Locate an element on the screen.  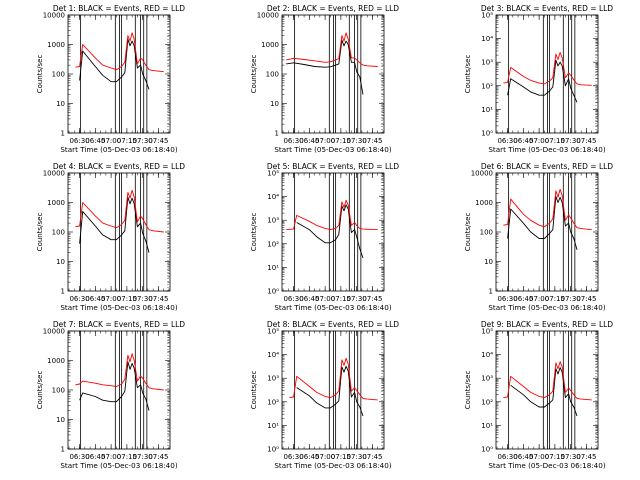
panel-title: Det 4: BLACK = Events, RED = LLD is located at coordinates (119, 166).